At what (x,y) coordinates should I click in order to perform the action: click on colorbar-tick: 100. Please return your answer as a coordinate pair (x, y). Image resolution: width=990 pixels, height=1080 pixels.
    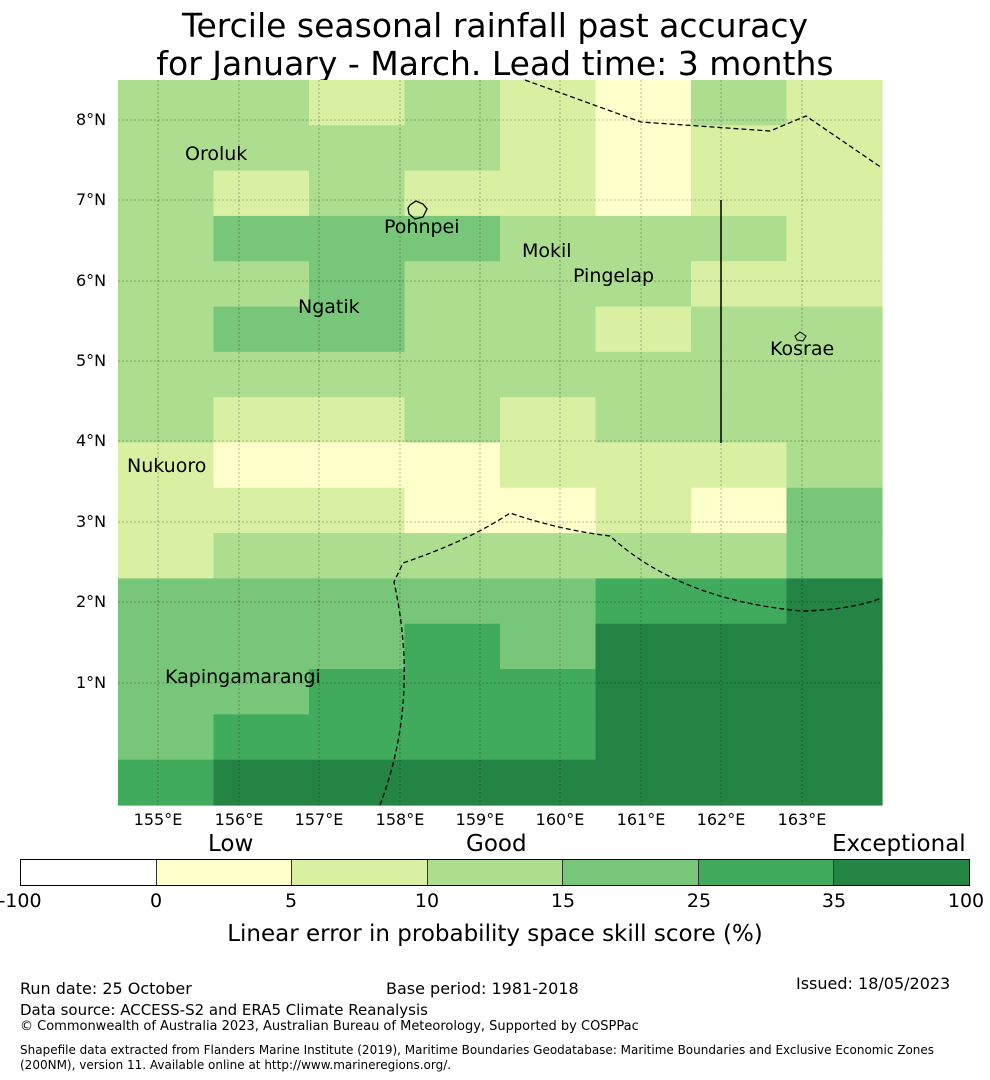
    Looking at the image, I should click on (966, 901).